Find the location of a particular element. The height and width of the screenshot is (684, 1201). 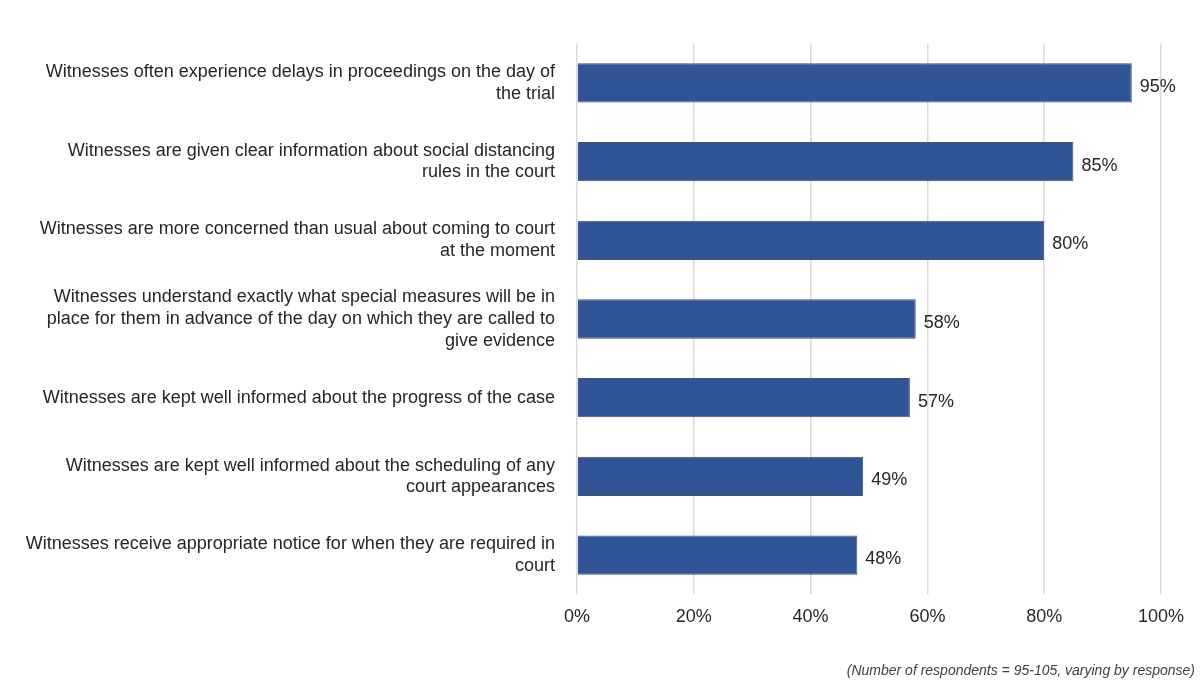

data-label: 95% is located at coordinates (1157, 85).